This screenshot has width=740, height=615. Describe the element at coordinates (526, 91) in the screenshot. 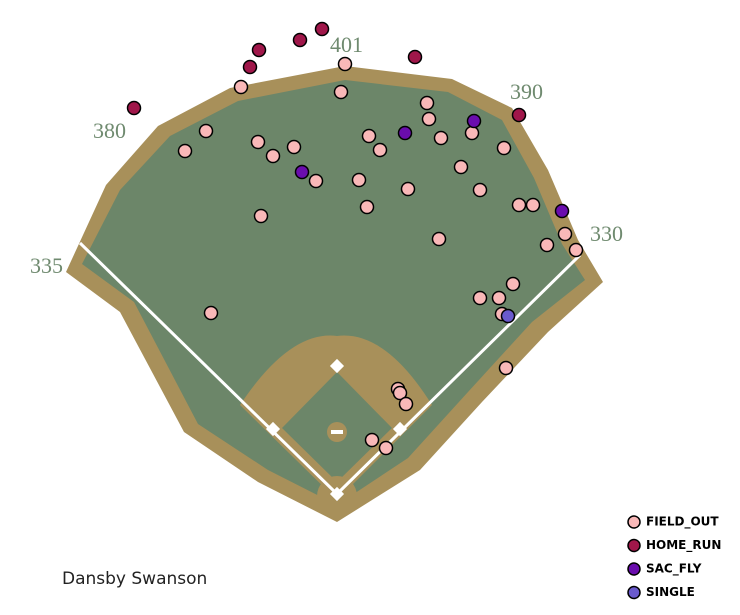

I see `distance-label: 390` at that location.